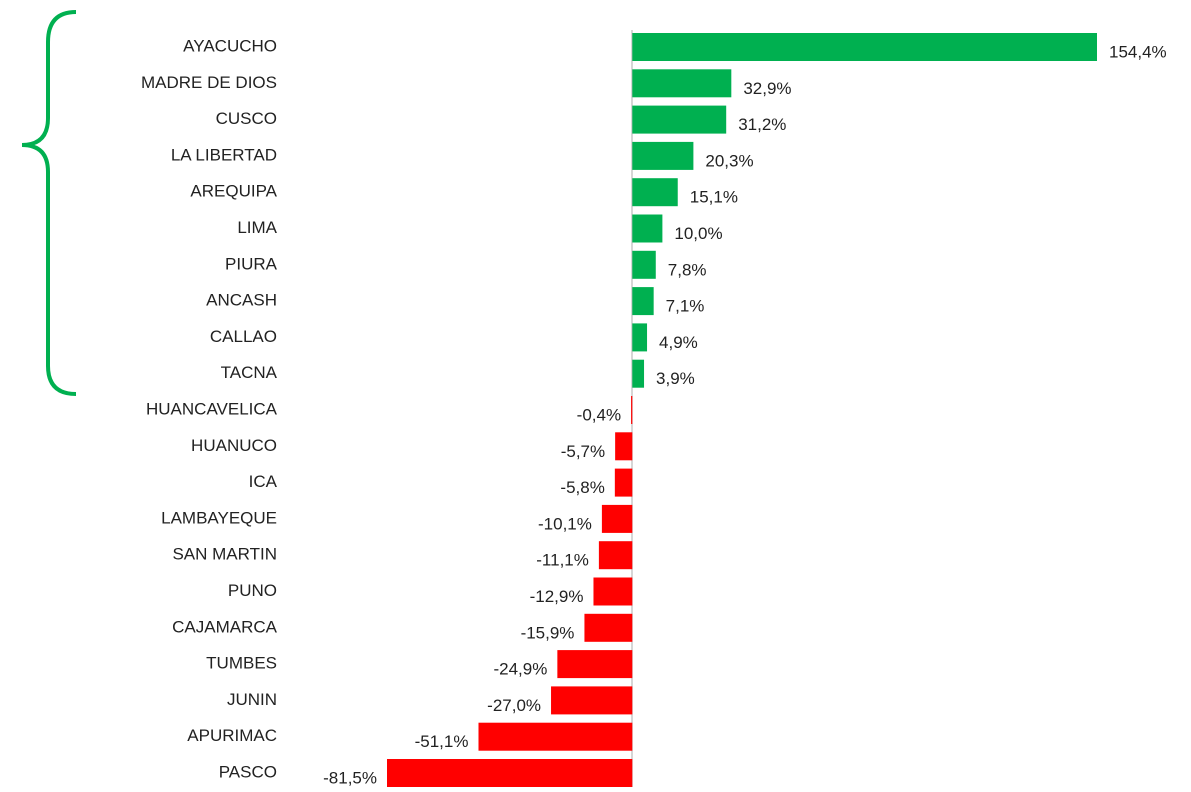 This screenshot has width=1191, height=792. What do you see at coordinates (582, 487) in the screenshot?
I see `value-label: -5,8%` at bounding box center [582, 487].